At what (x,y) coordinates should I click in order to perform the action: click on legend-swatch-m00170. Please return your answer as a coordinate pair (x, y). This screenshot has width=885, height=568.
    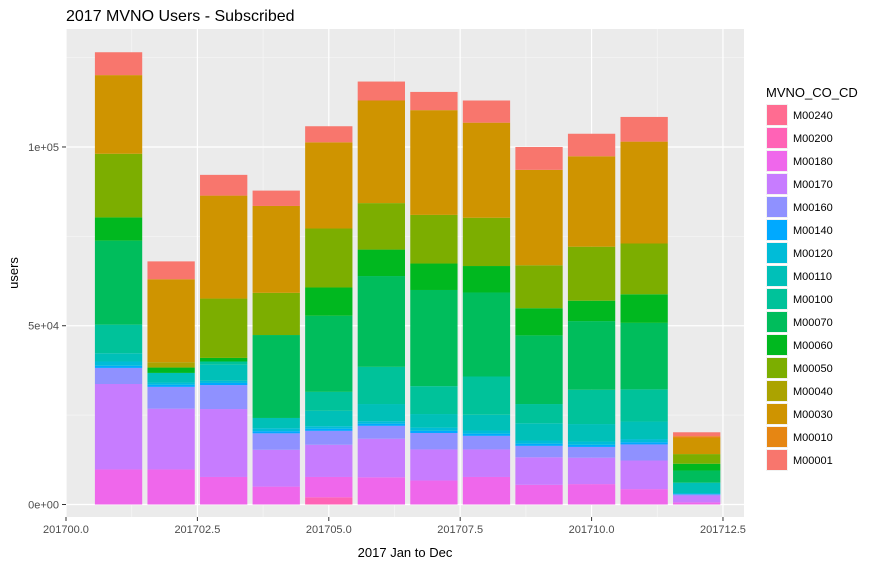
    Looking at the image, I should click on (777, 184).